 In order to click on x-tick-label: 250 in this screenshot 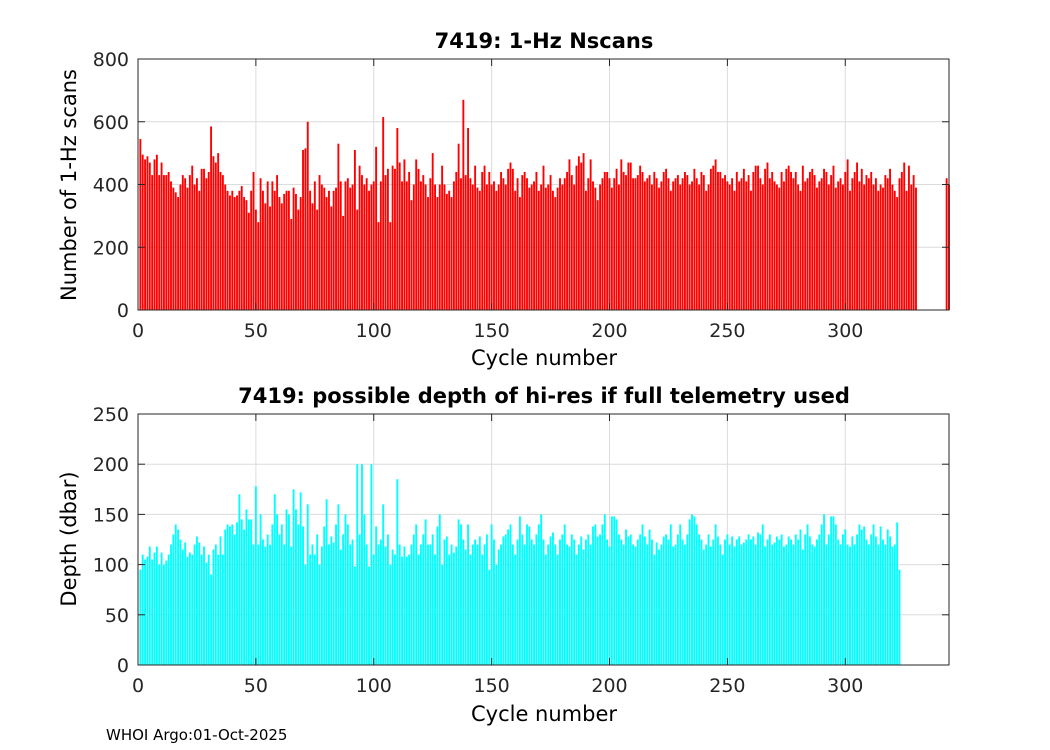, I will do `click(727, 331)`.